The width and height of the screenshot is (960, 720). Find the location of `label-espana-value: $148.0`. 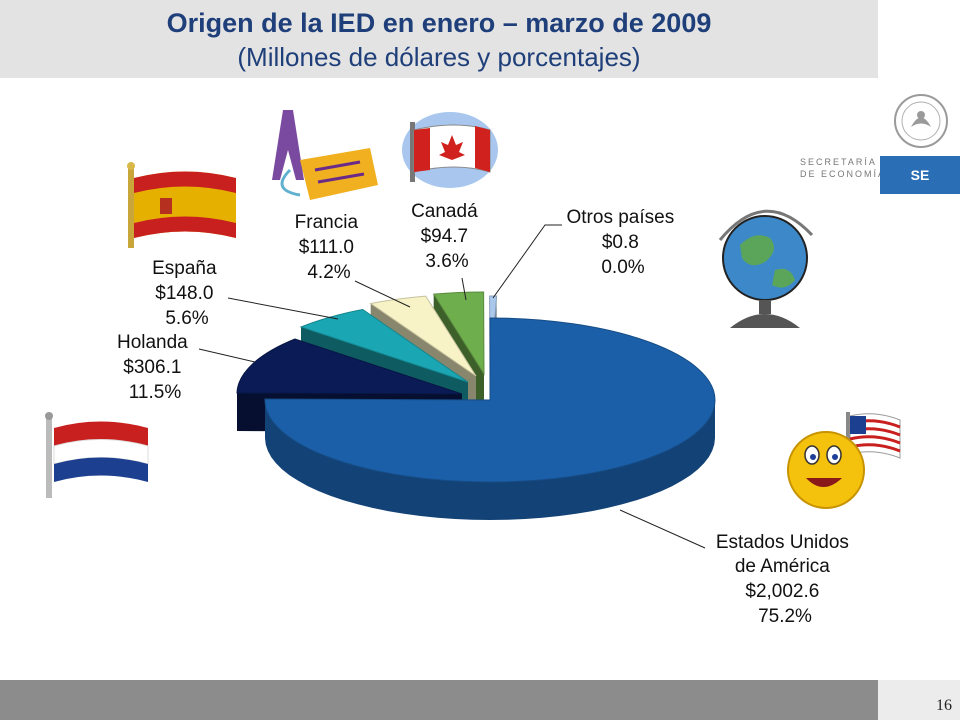

label-espana-value: $148.0 is located at coordinates (184, 293).